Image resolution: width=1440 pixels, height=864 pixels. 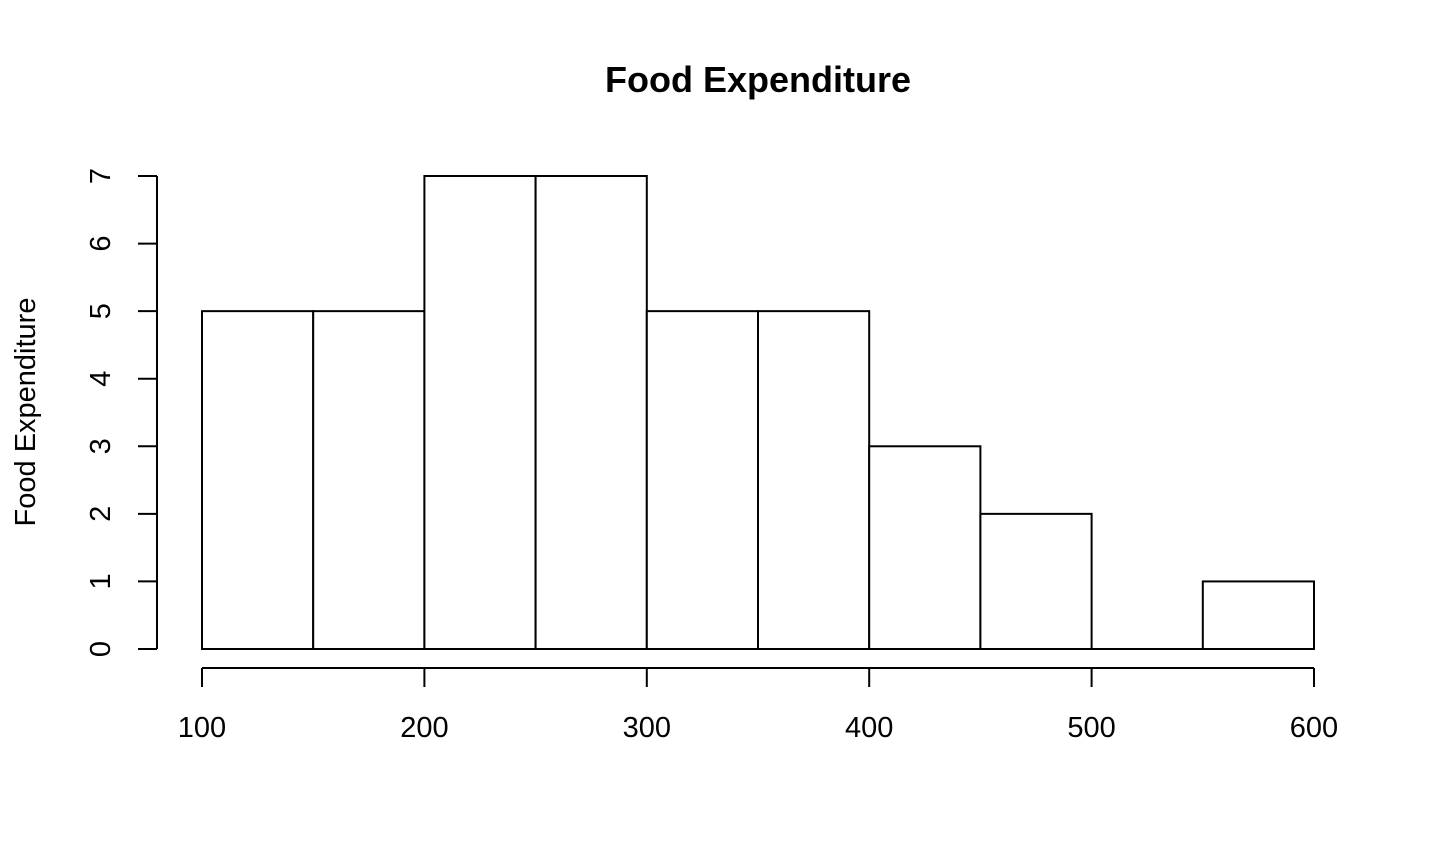 What do you see at coordinates (101, 244) in the screenshot?
I see `y-tick-label: 6` at bounding box center [101, 244].